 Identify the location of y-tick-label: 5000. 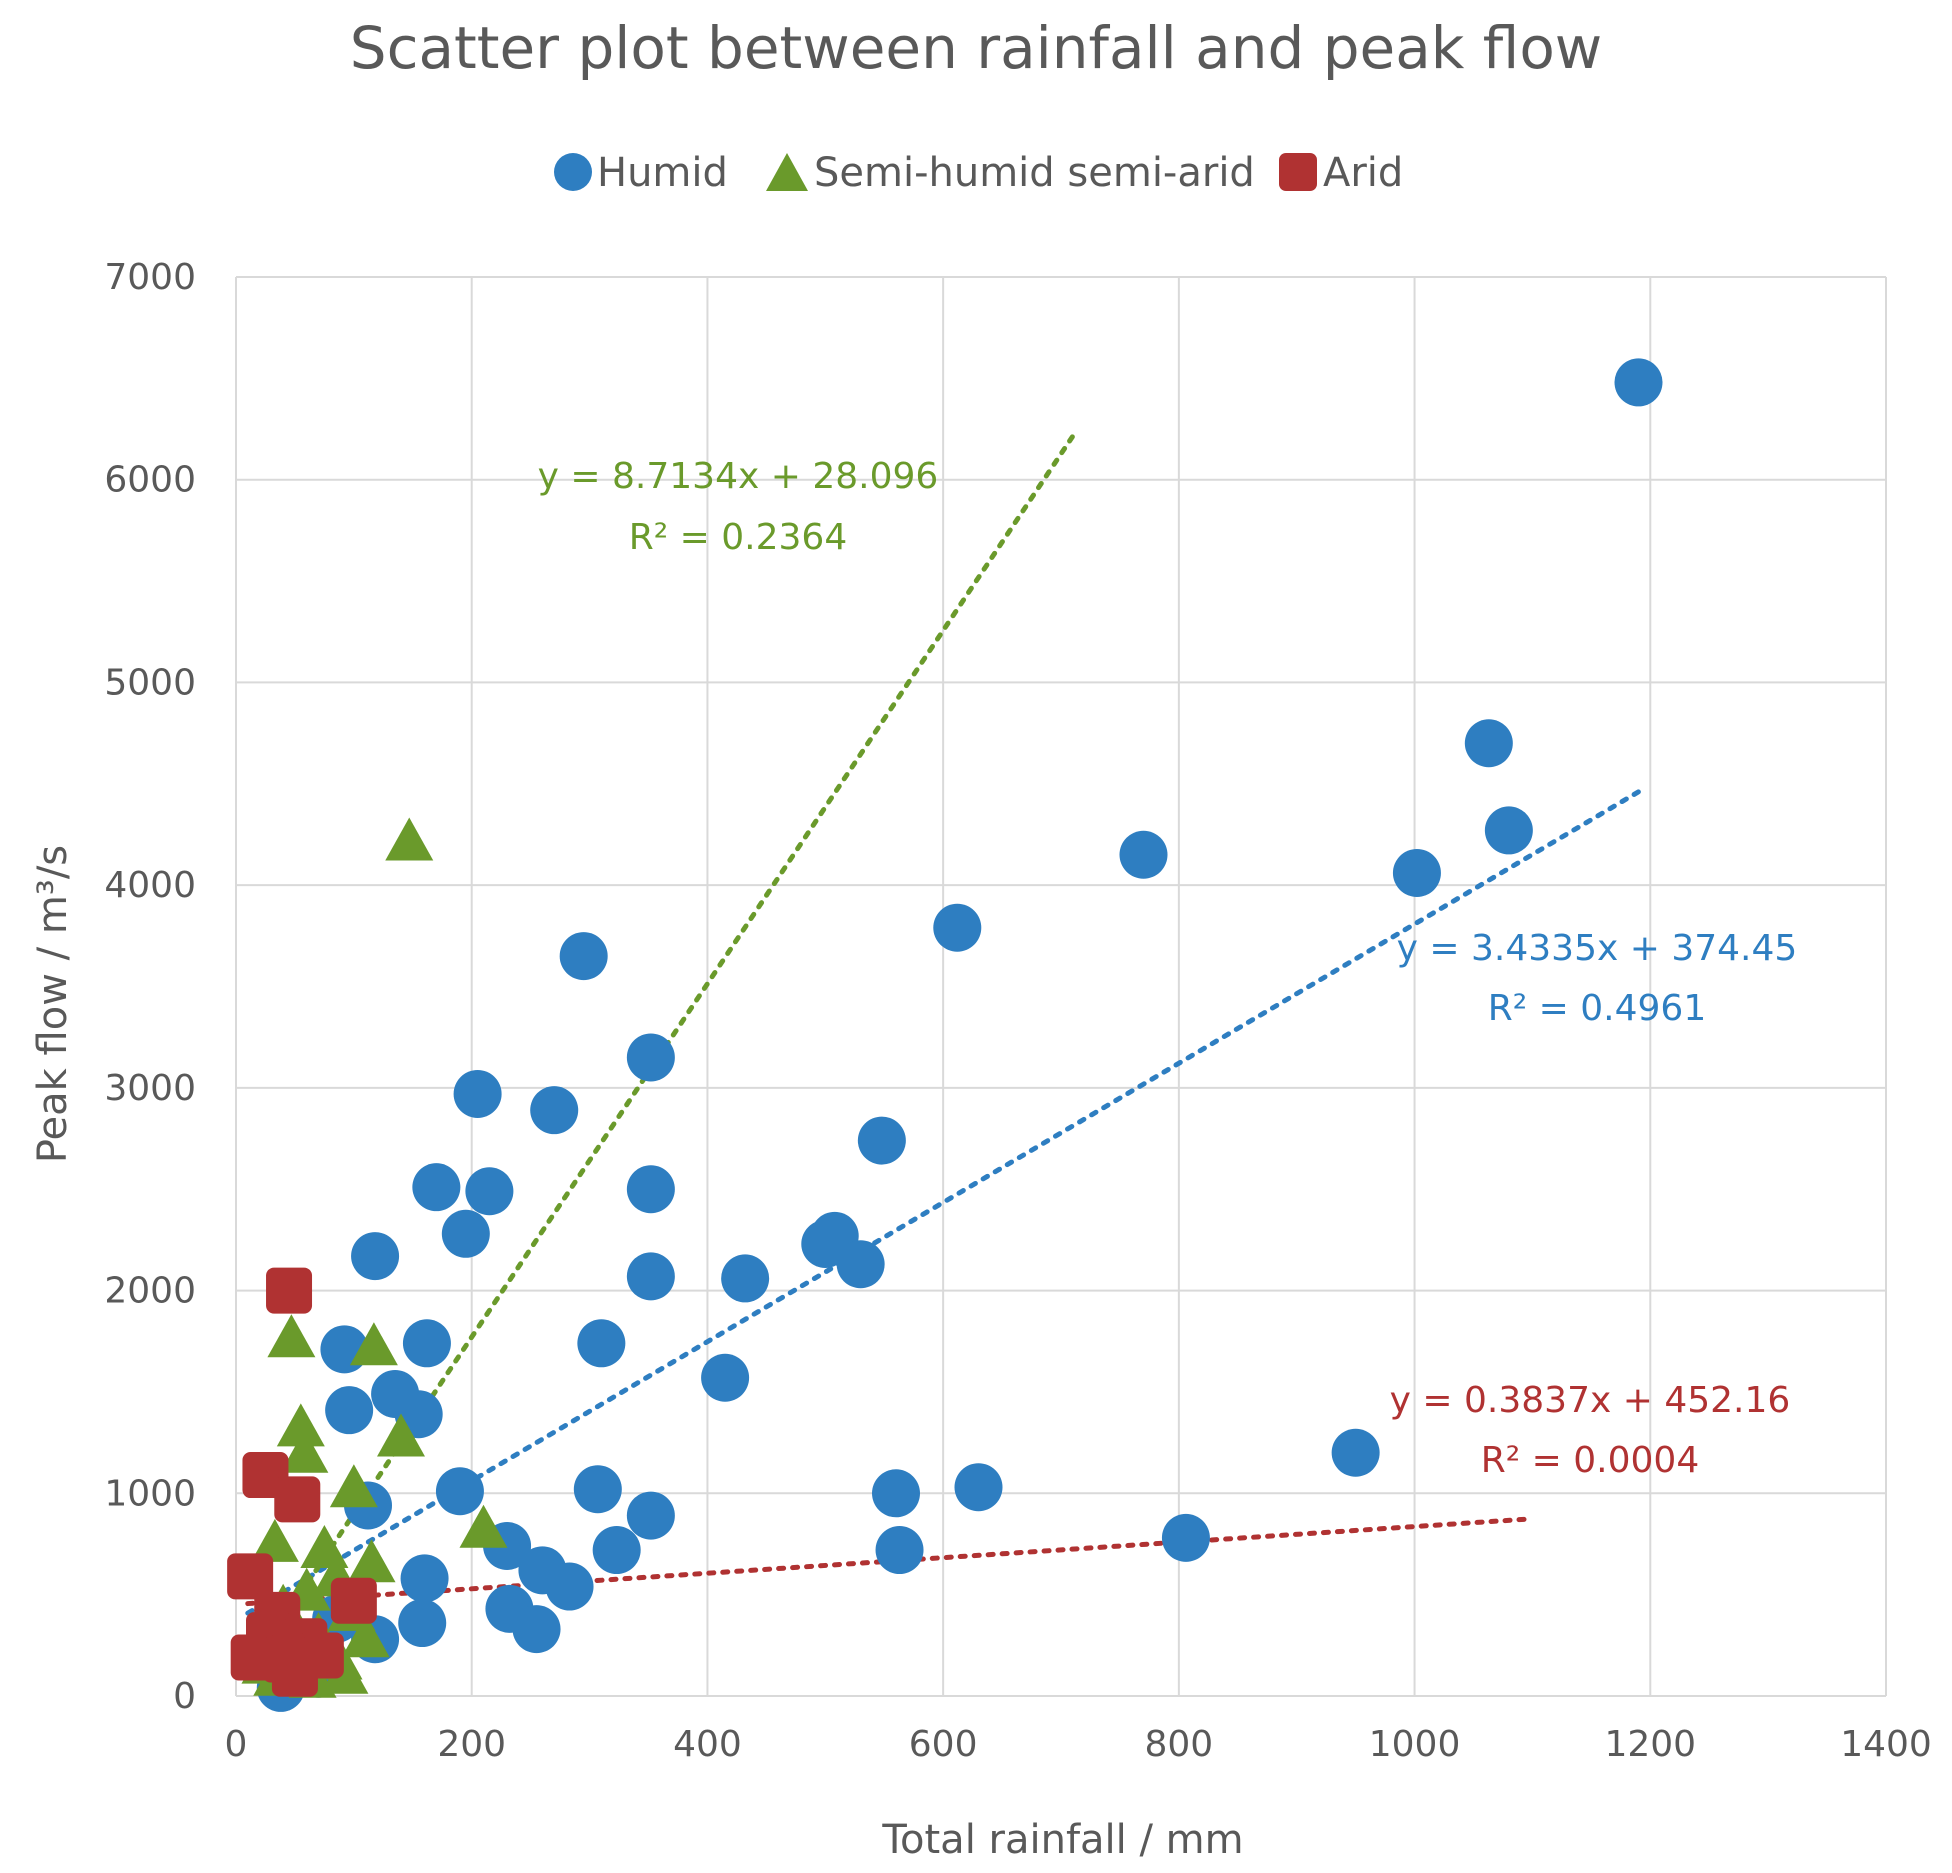
(150, 682).